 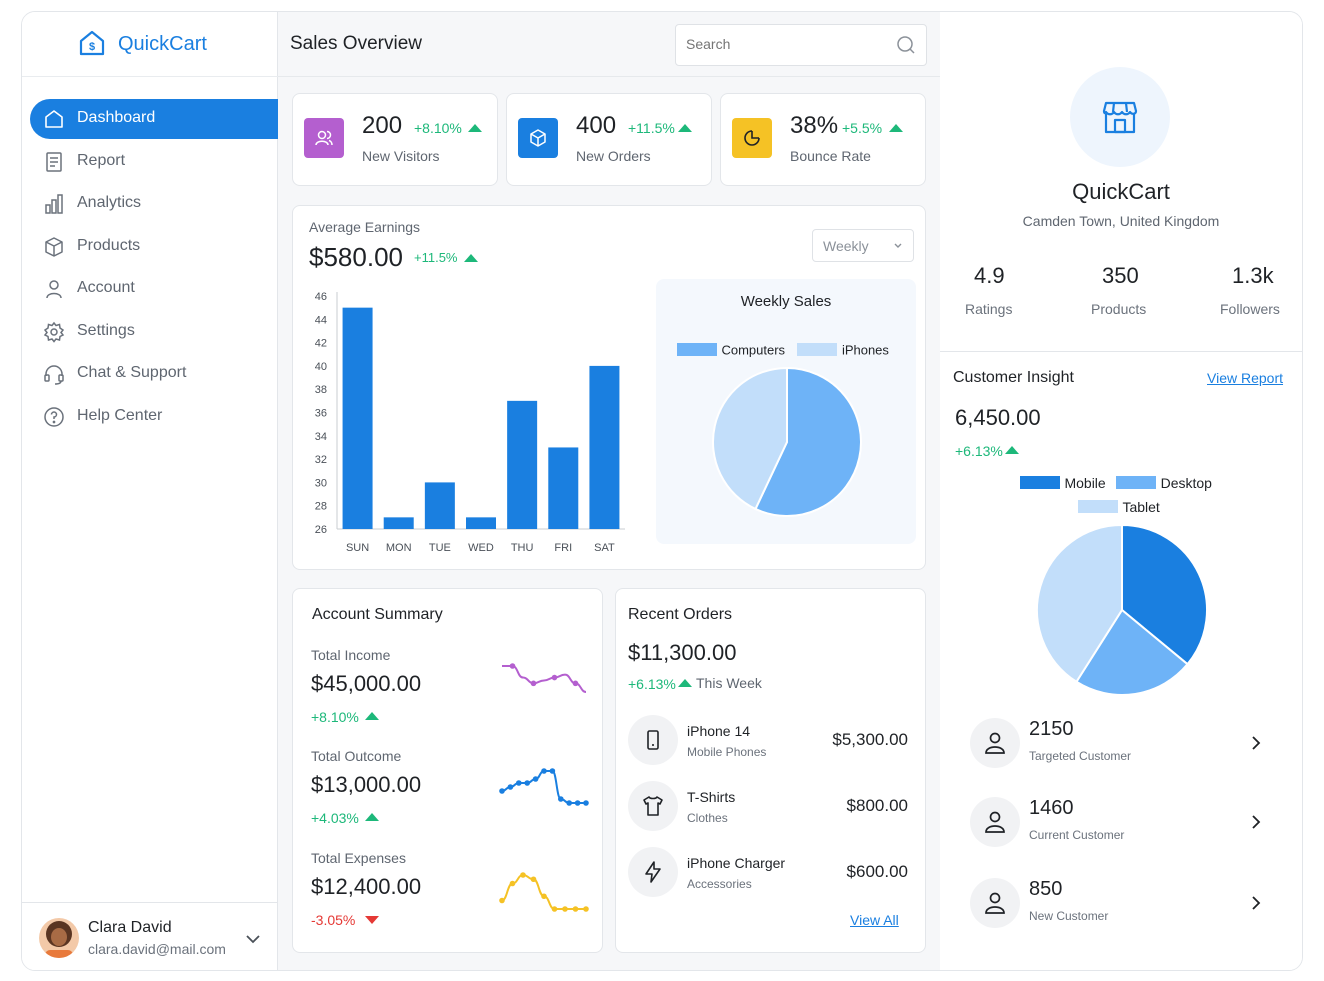 I want to click on order-row: iPhone Charger Accessories $600.00, so click(x=771, y=872).